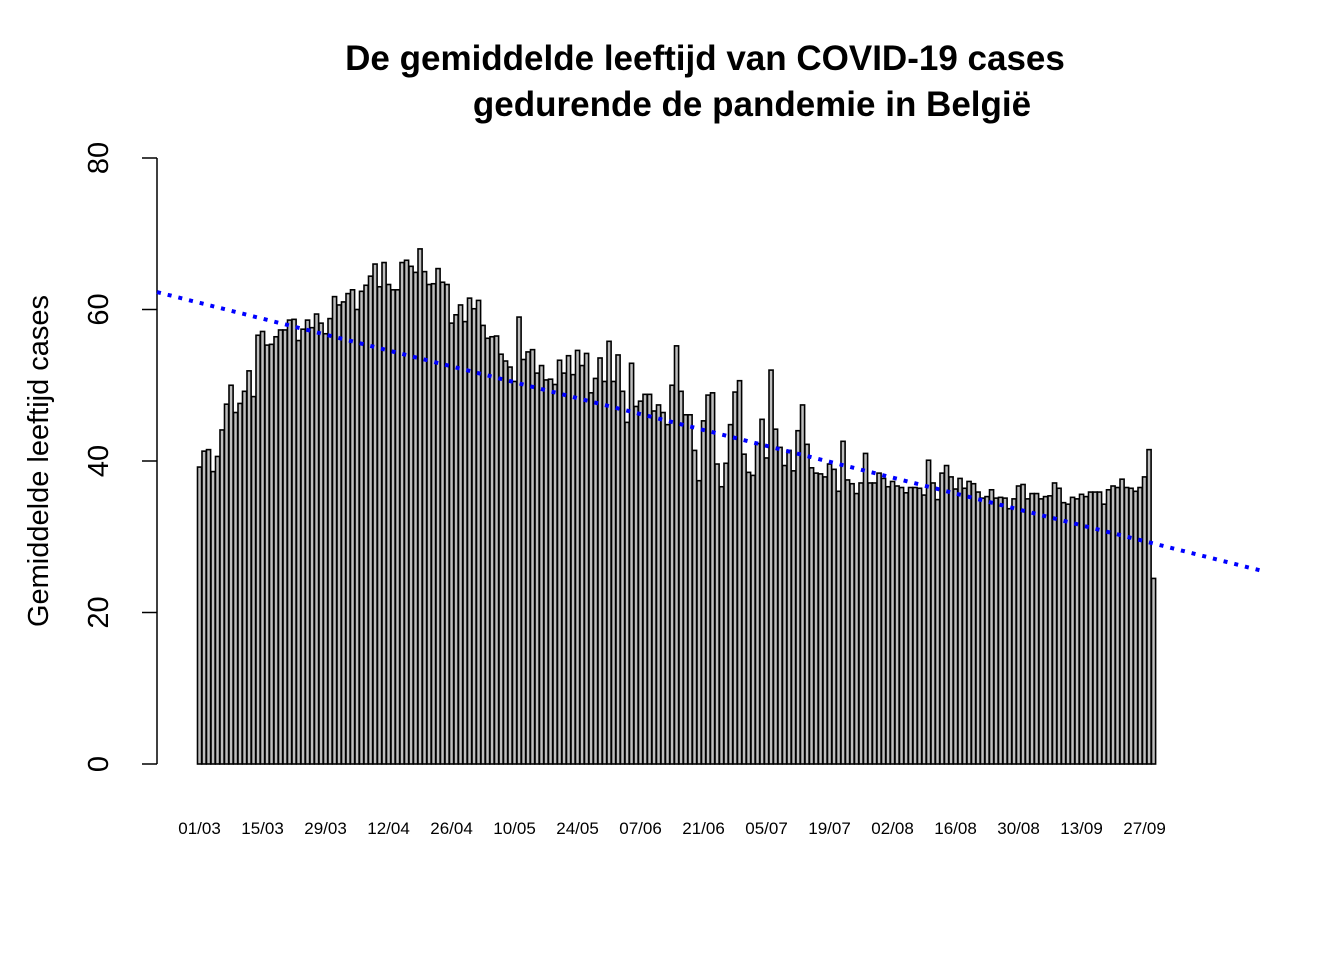  Describe the element at coordinates (99, 612) in the screenshot. I see `y-tick-label: 20` at that location.